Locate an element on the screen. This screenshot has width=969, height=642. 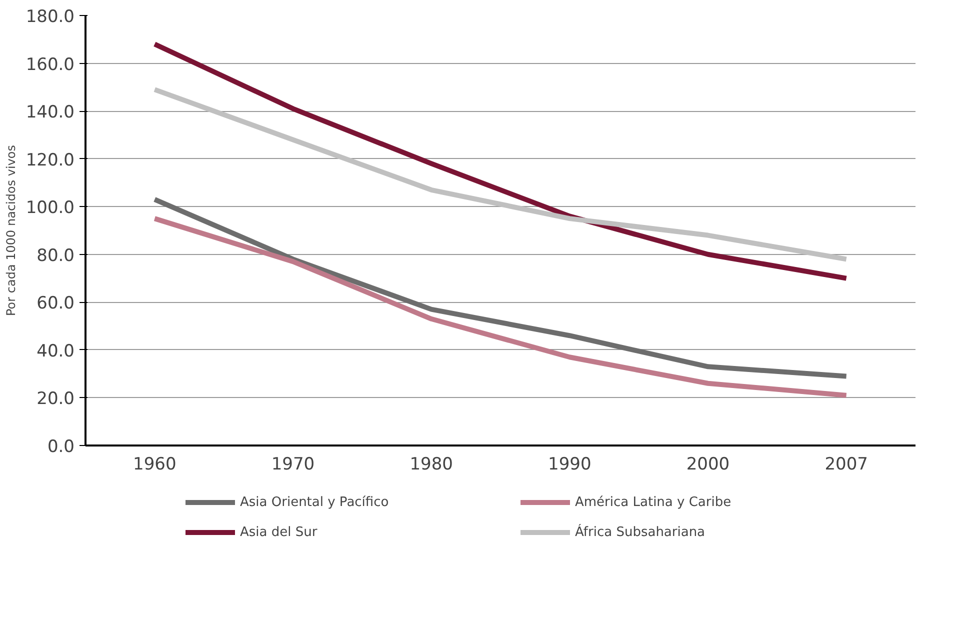
legend-label: Asia del Sur is located at coordinates (279, 532).